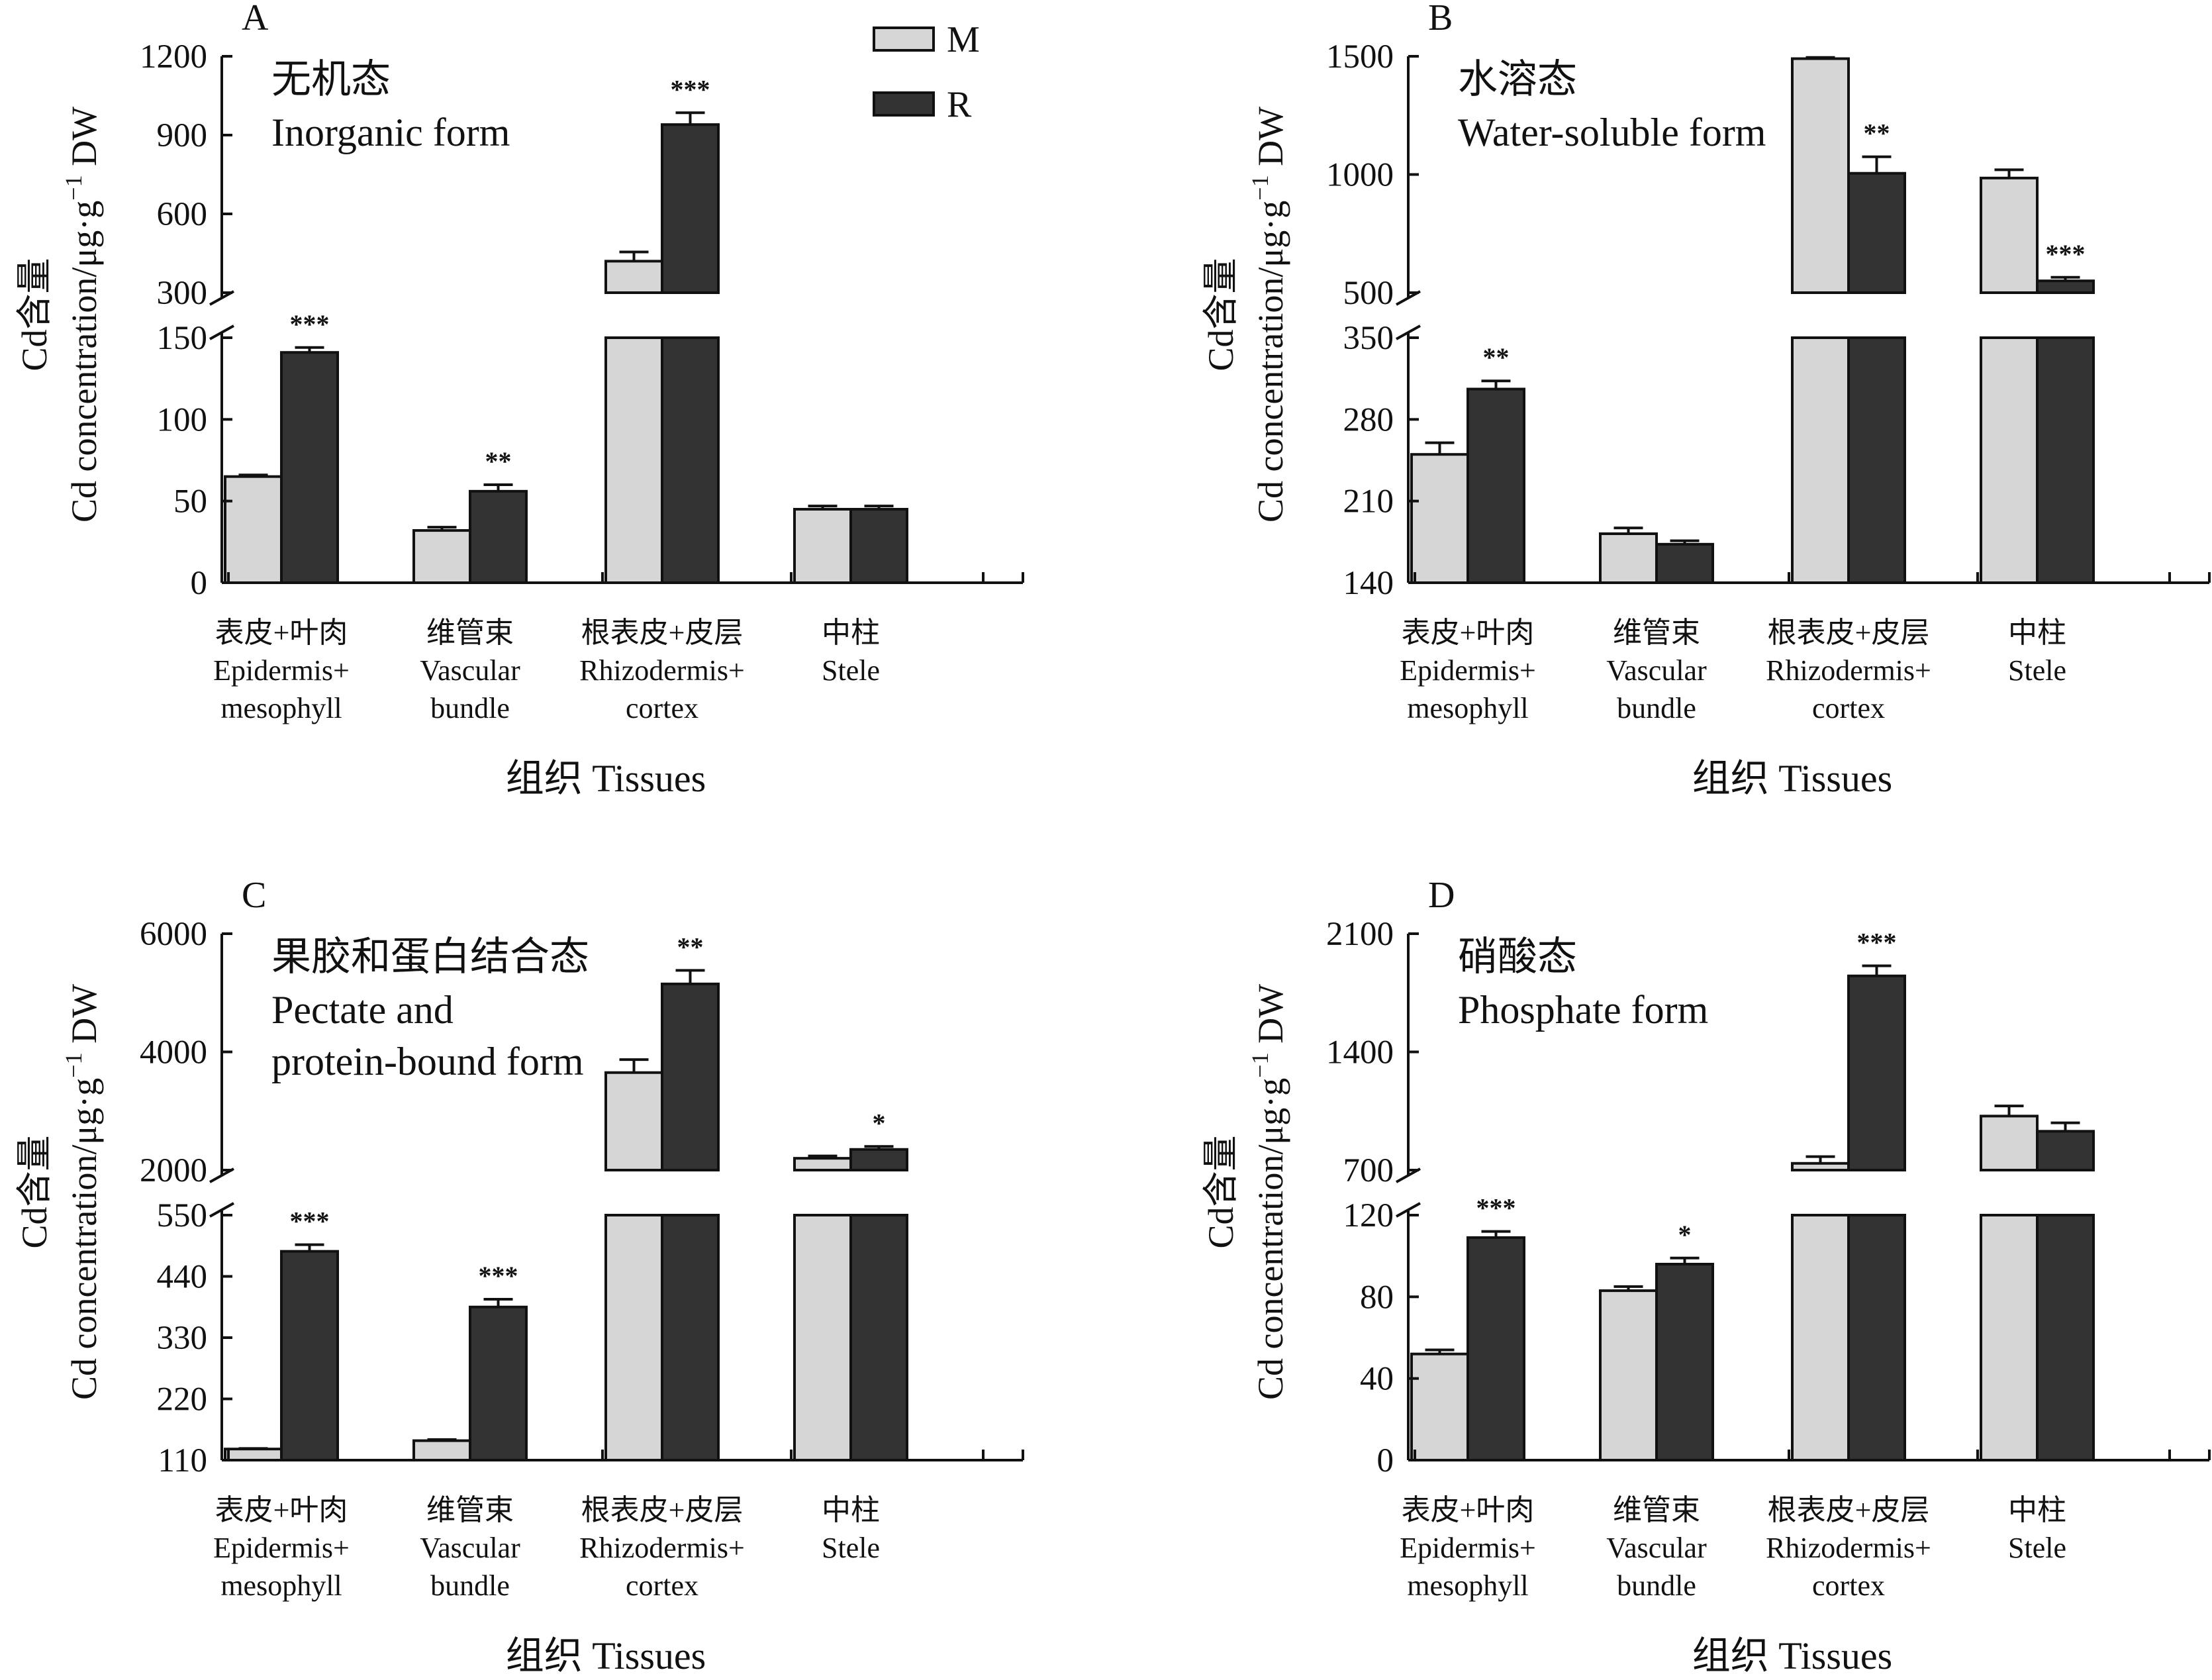  Describe the element at coordinates (182, 1399) in the screenshot. I see `y-tick-label: 220` at that location.